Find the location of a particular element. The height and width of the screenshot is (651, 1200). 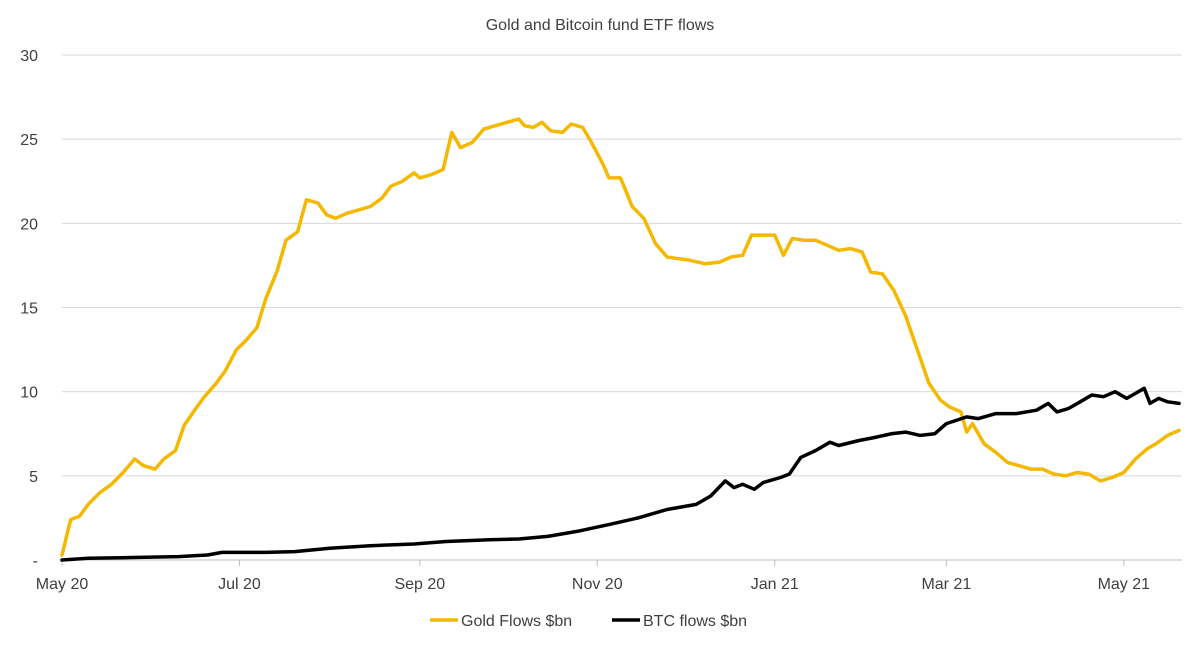

x-tick-label: Mar 21 is located at coordinates (946, 584).